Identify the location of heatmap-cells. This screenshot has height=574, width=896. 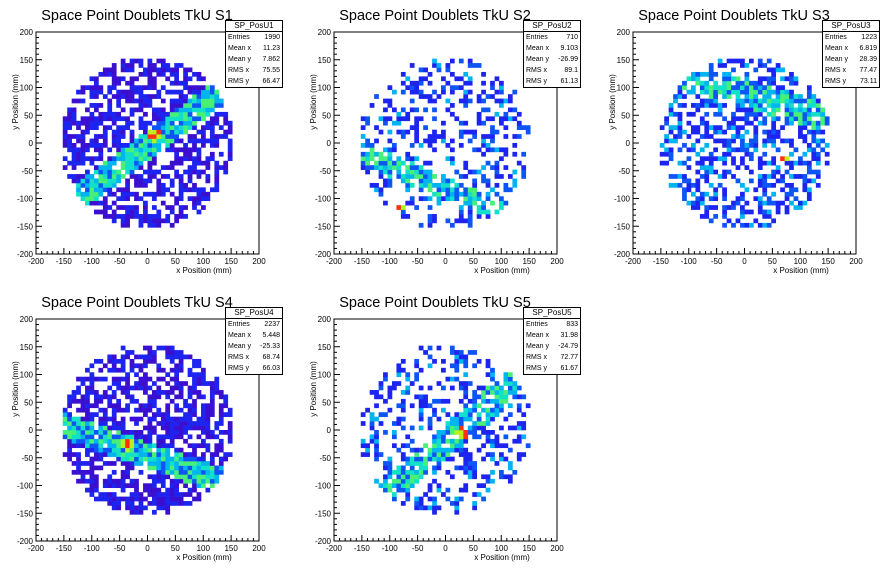
(445, 143).